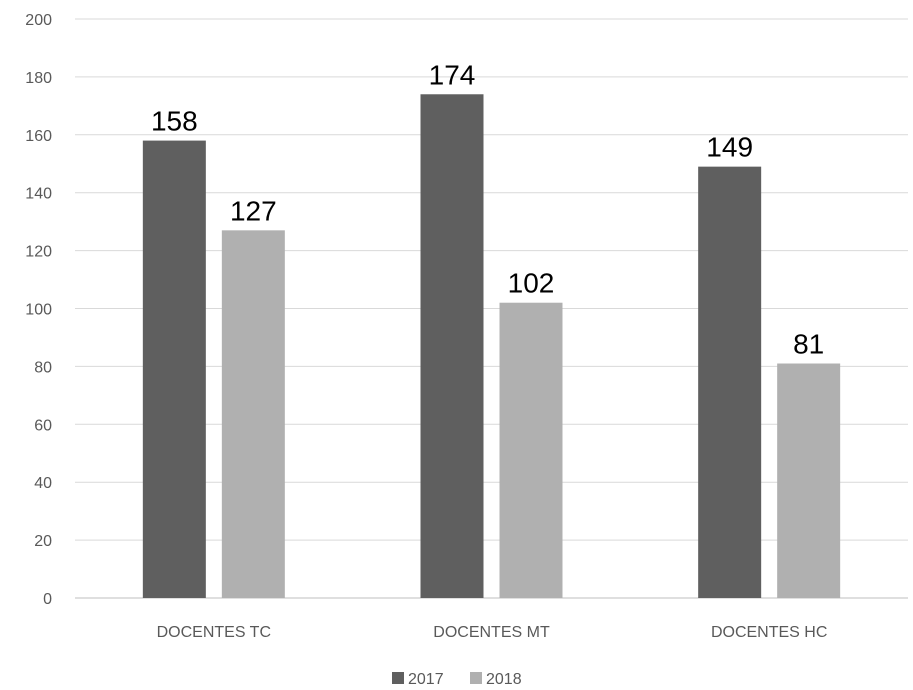  I want to click on y-tick-label: 80, so click(43, 367).